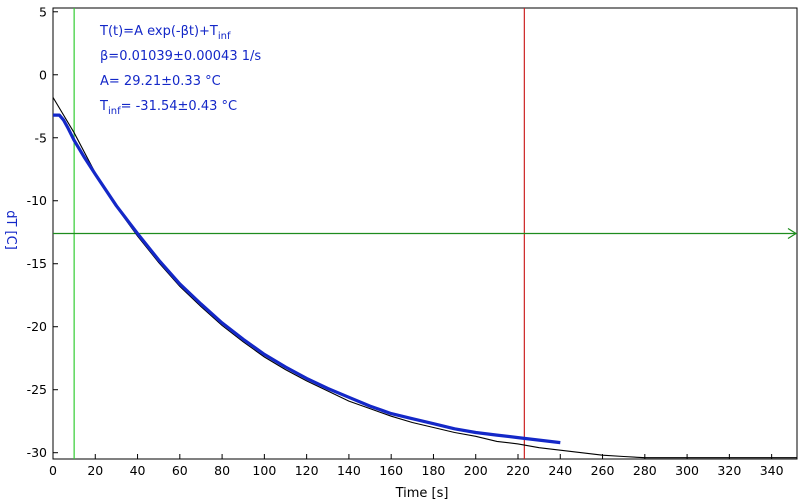 Image resolution: width=800 pixels, height=504 pixels. I want to click on y-tick-label: -30, so click(37, 452).